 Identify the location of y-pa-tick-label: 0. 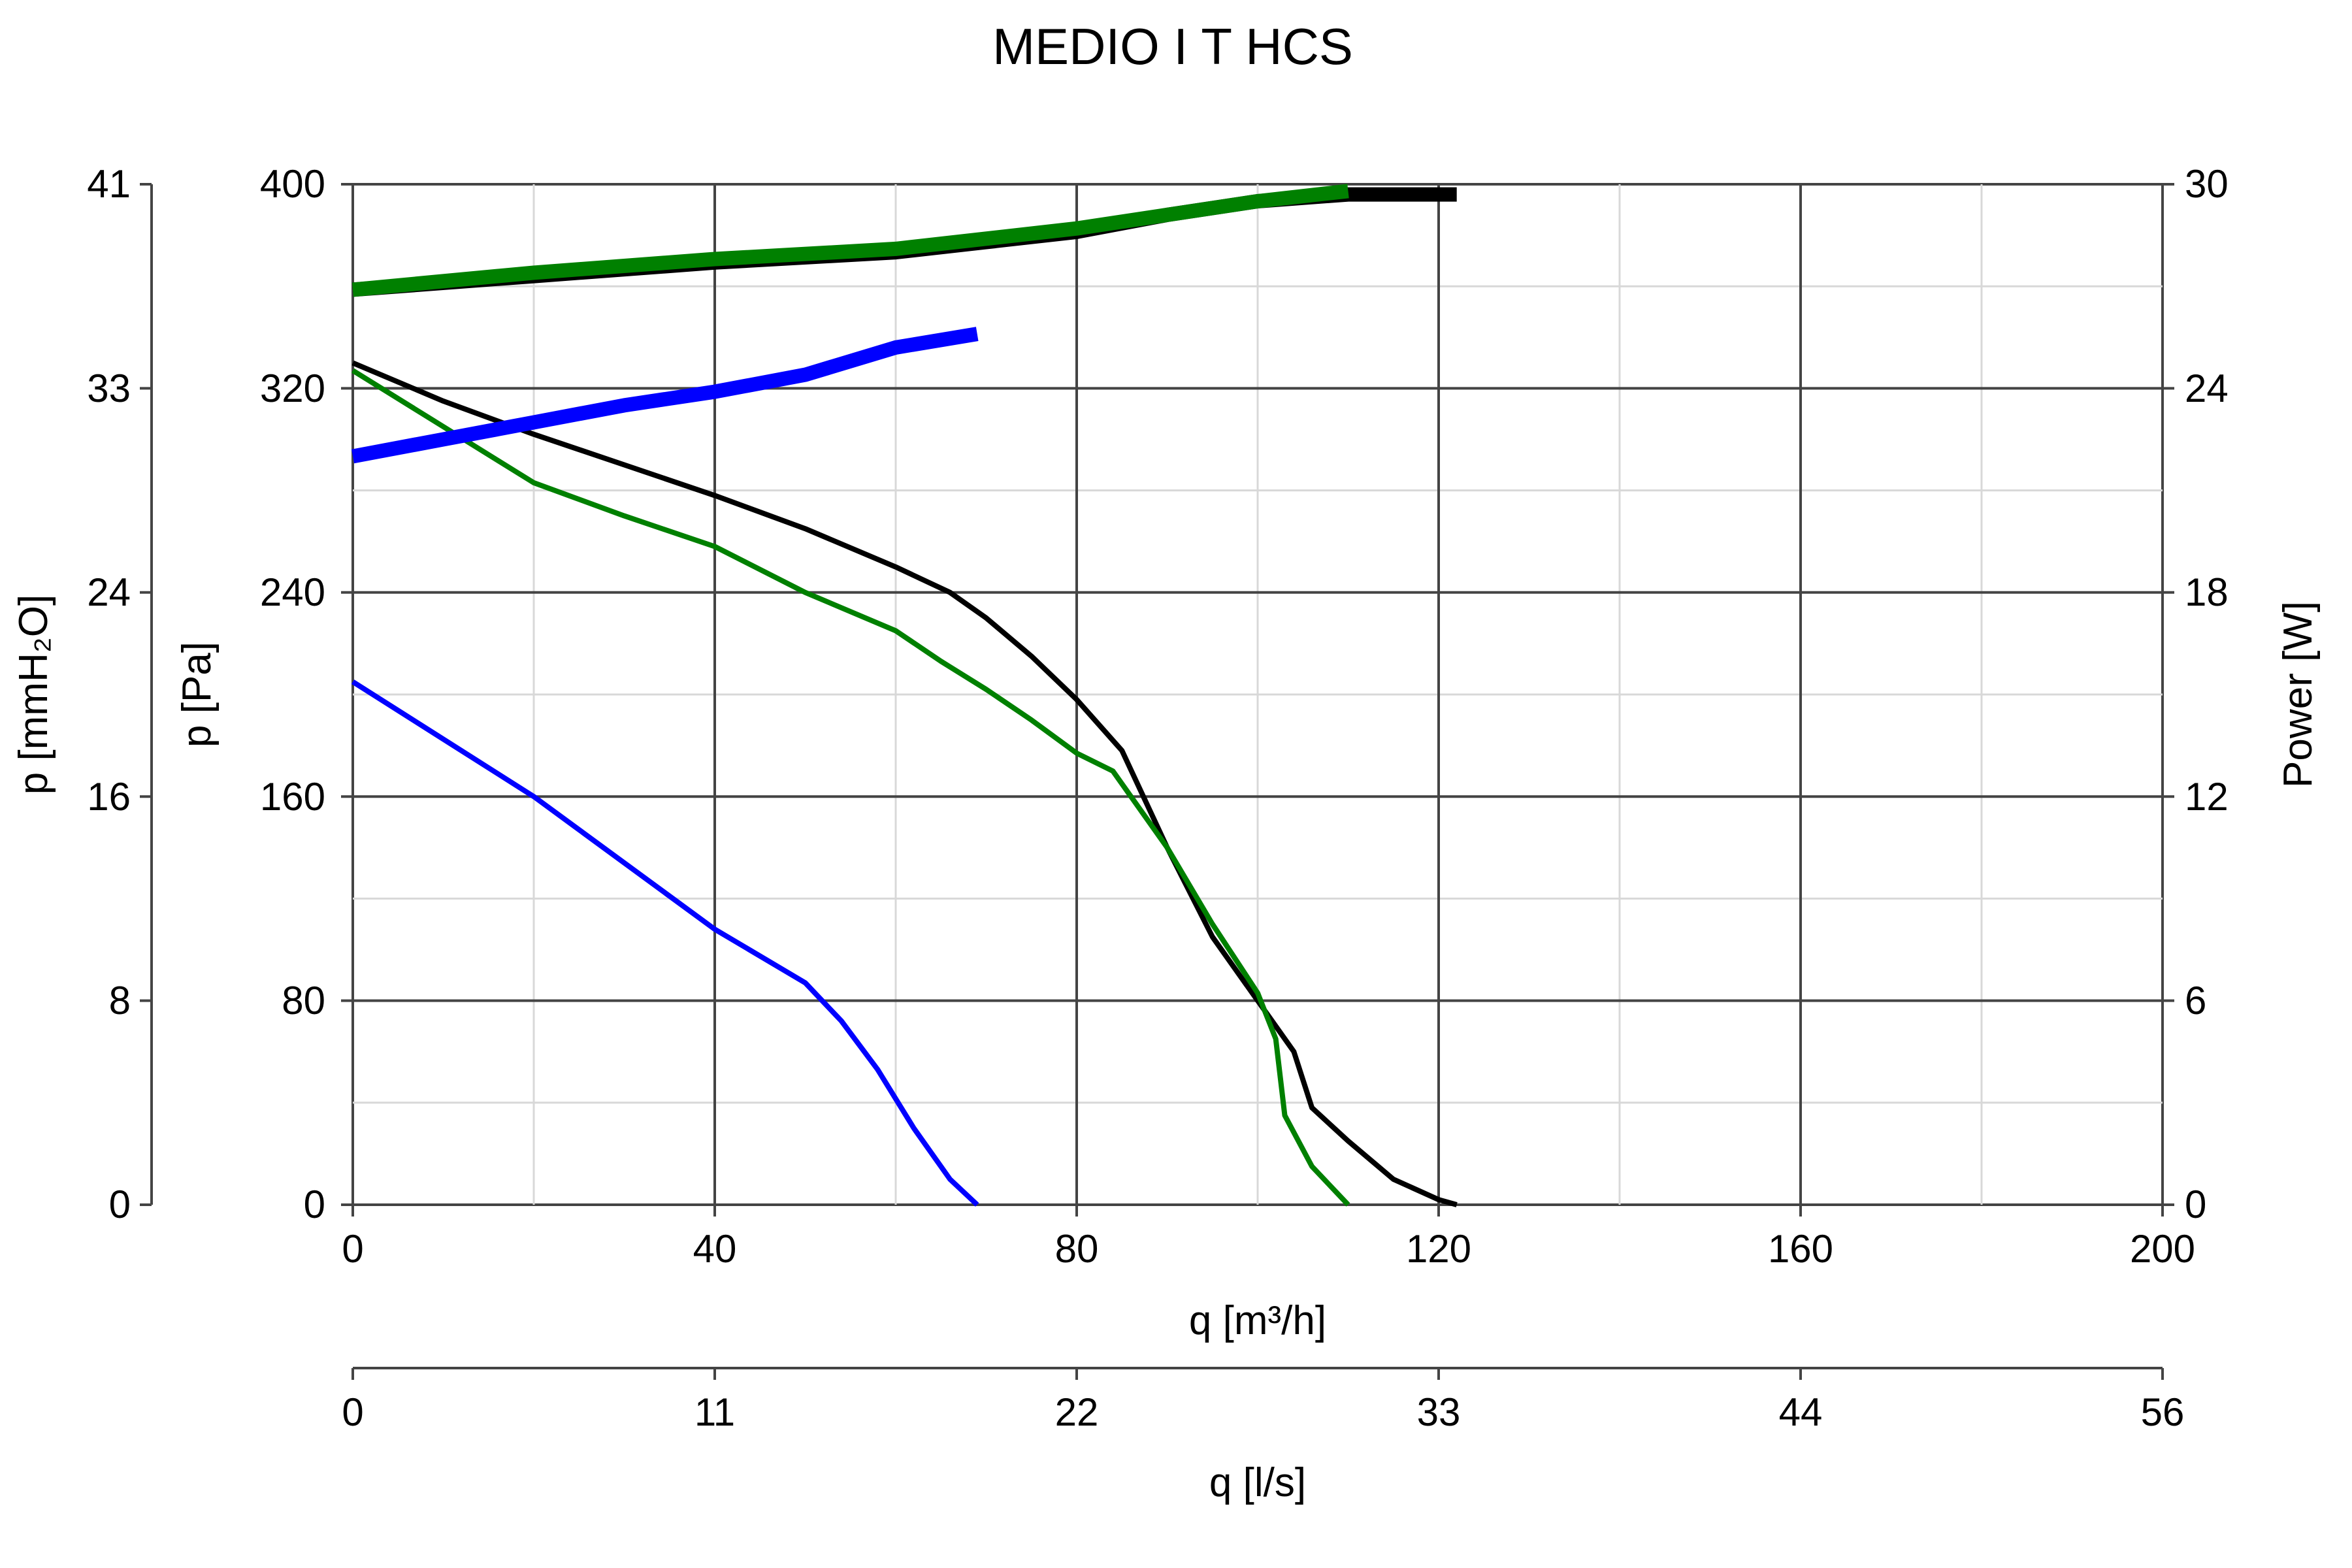
(314, 1204).